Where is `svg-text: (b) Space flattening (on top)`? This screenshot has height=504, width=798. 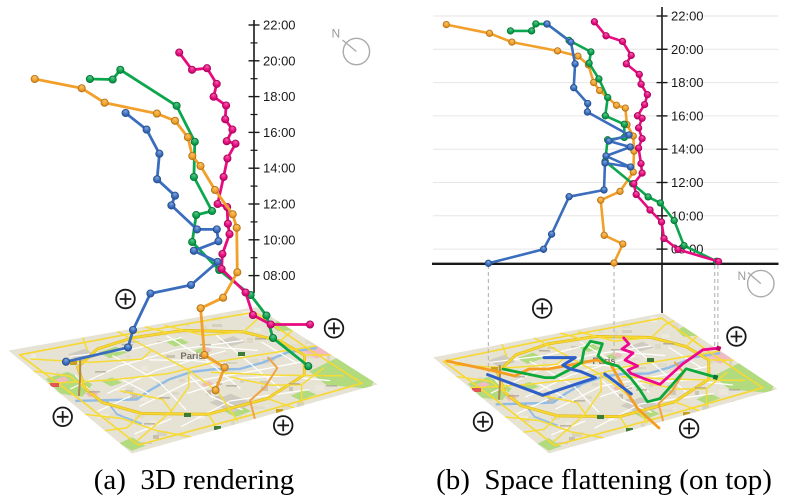 svg-text: (b) Space flattening (on top) is located at coordinates (604, 480).